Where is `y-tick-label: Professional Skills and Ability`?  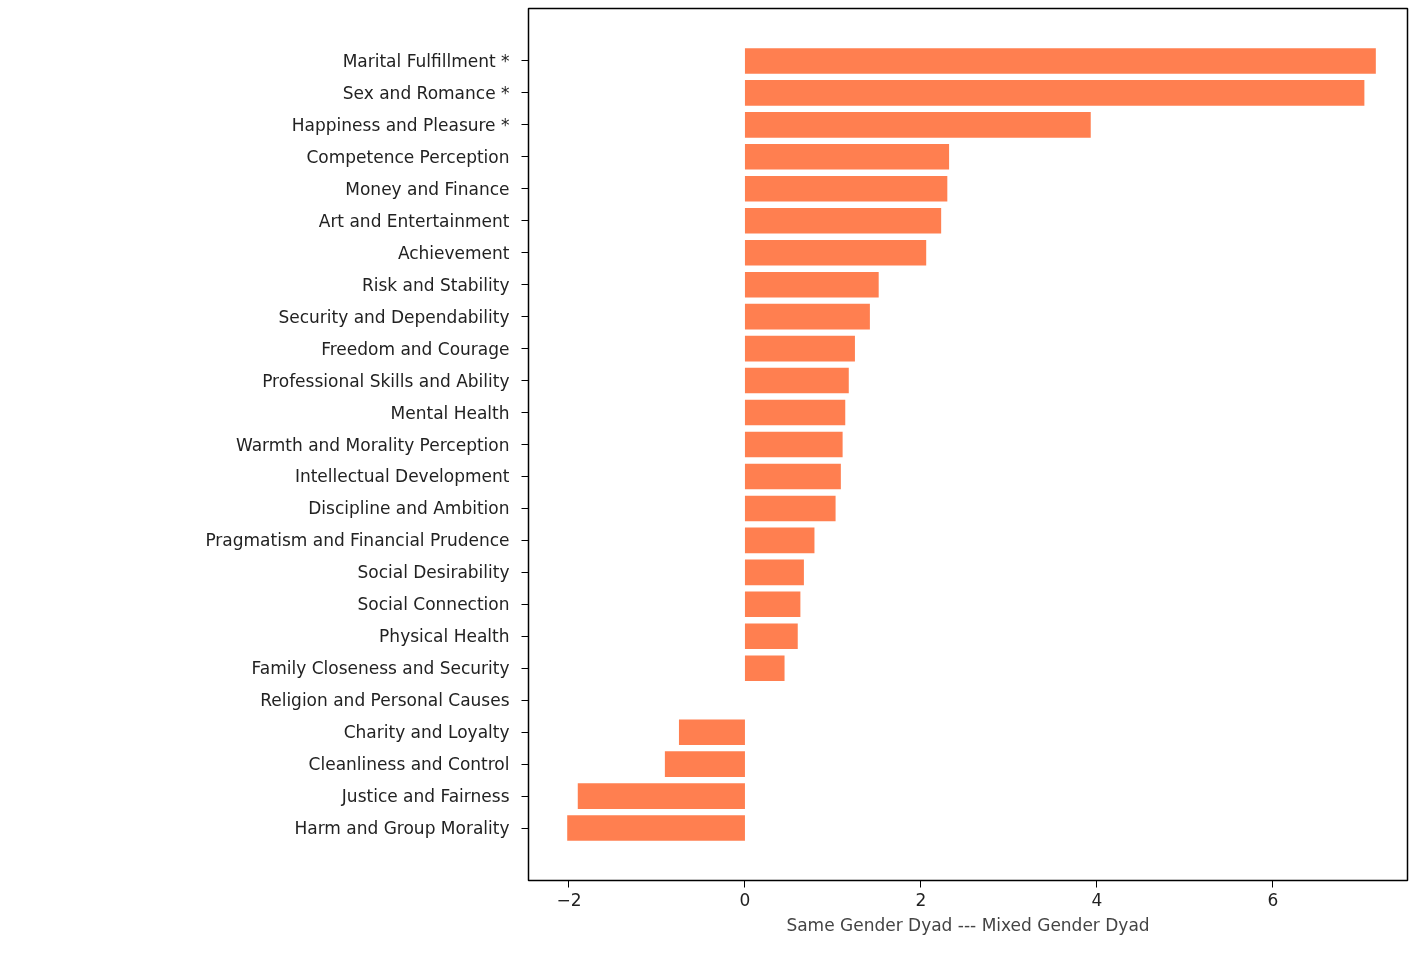
y-tick-label: Professional Skills and Ability is located at coordinates (386, 380).